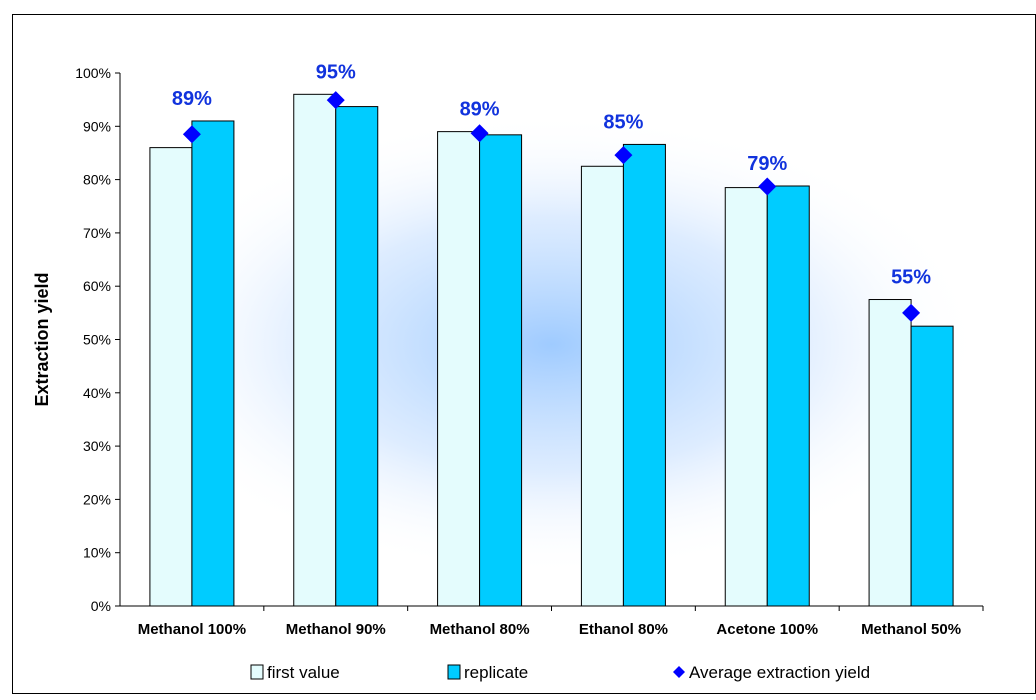 This screenshot has height=700, width=1036. I want to click on y-tick-label: 40%, so click(97, 393).